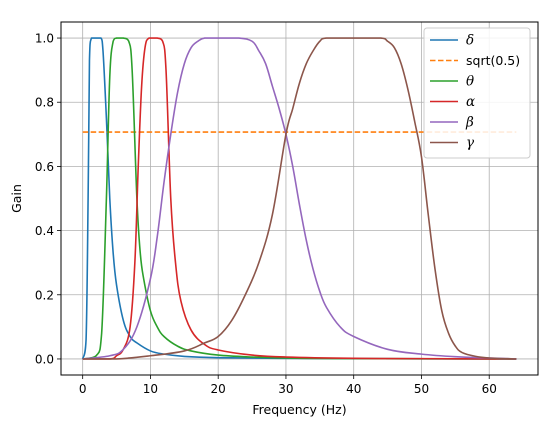 The image size is (550, 425). Describe the element at coordinates (299, 409) in the screenshot. I see `x-axis-label: Frequency (Hz)` at that location.